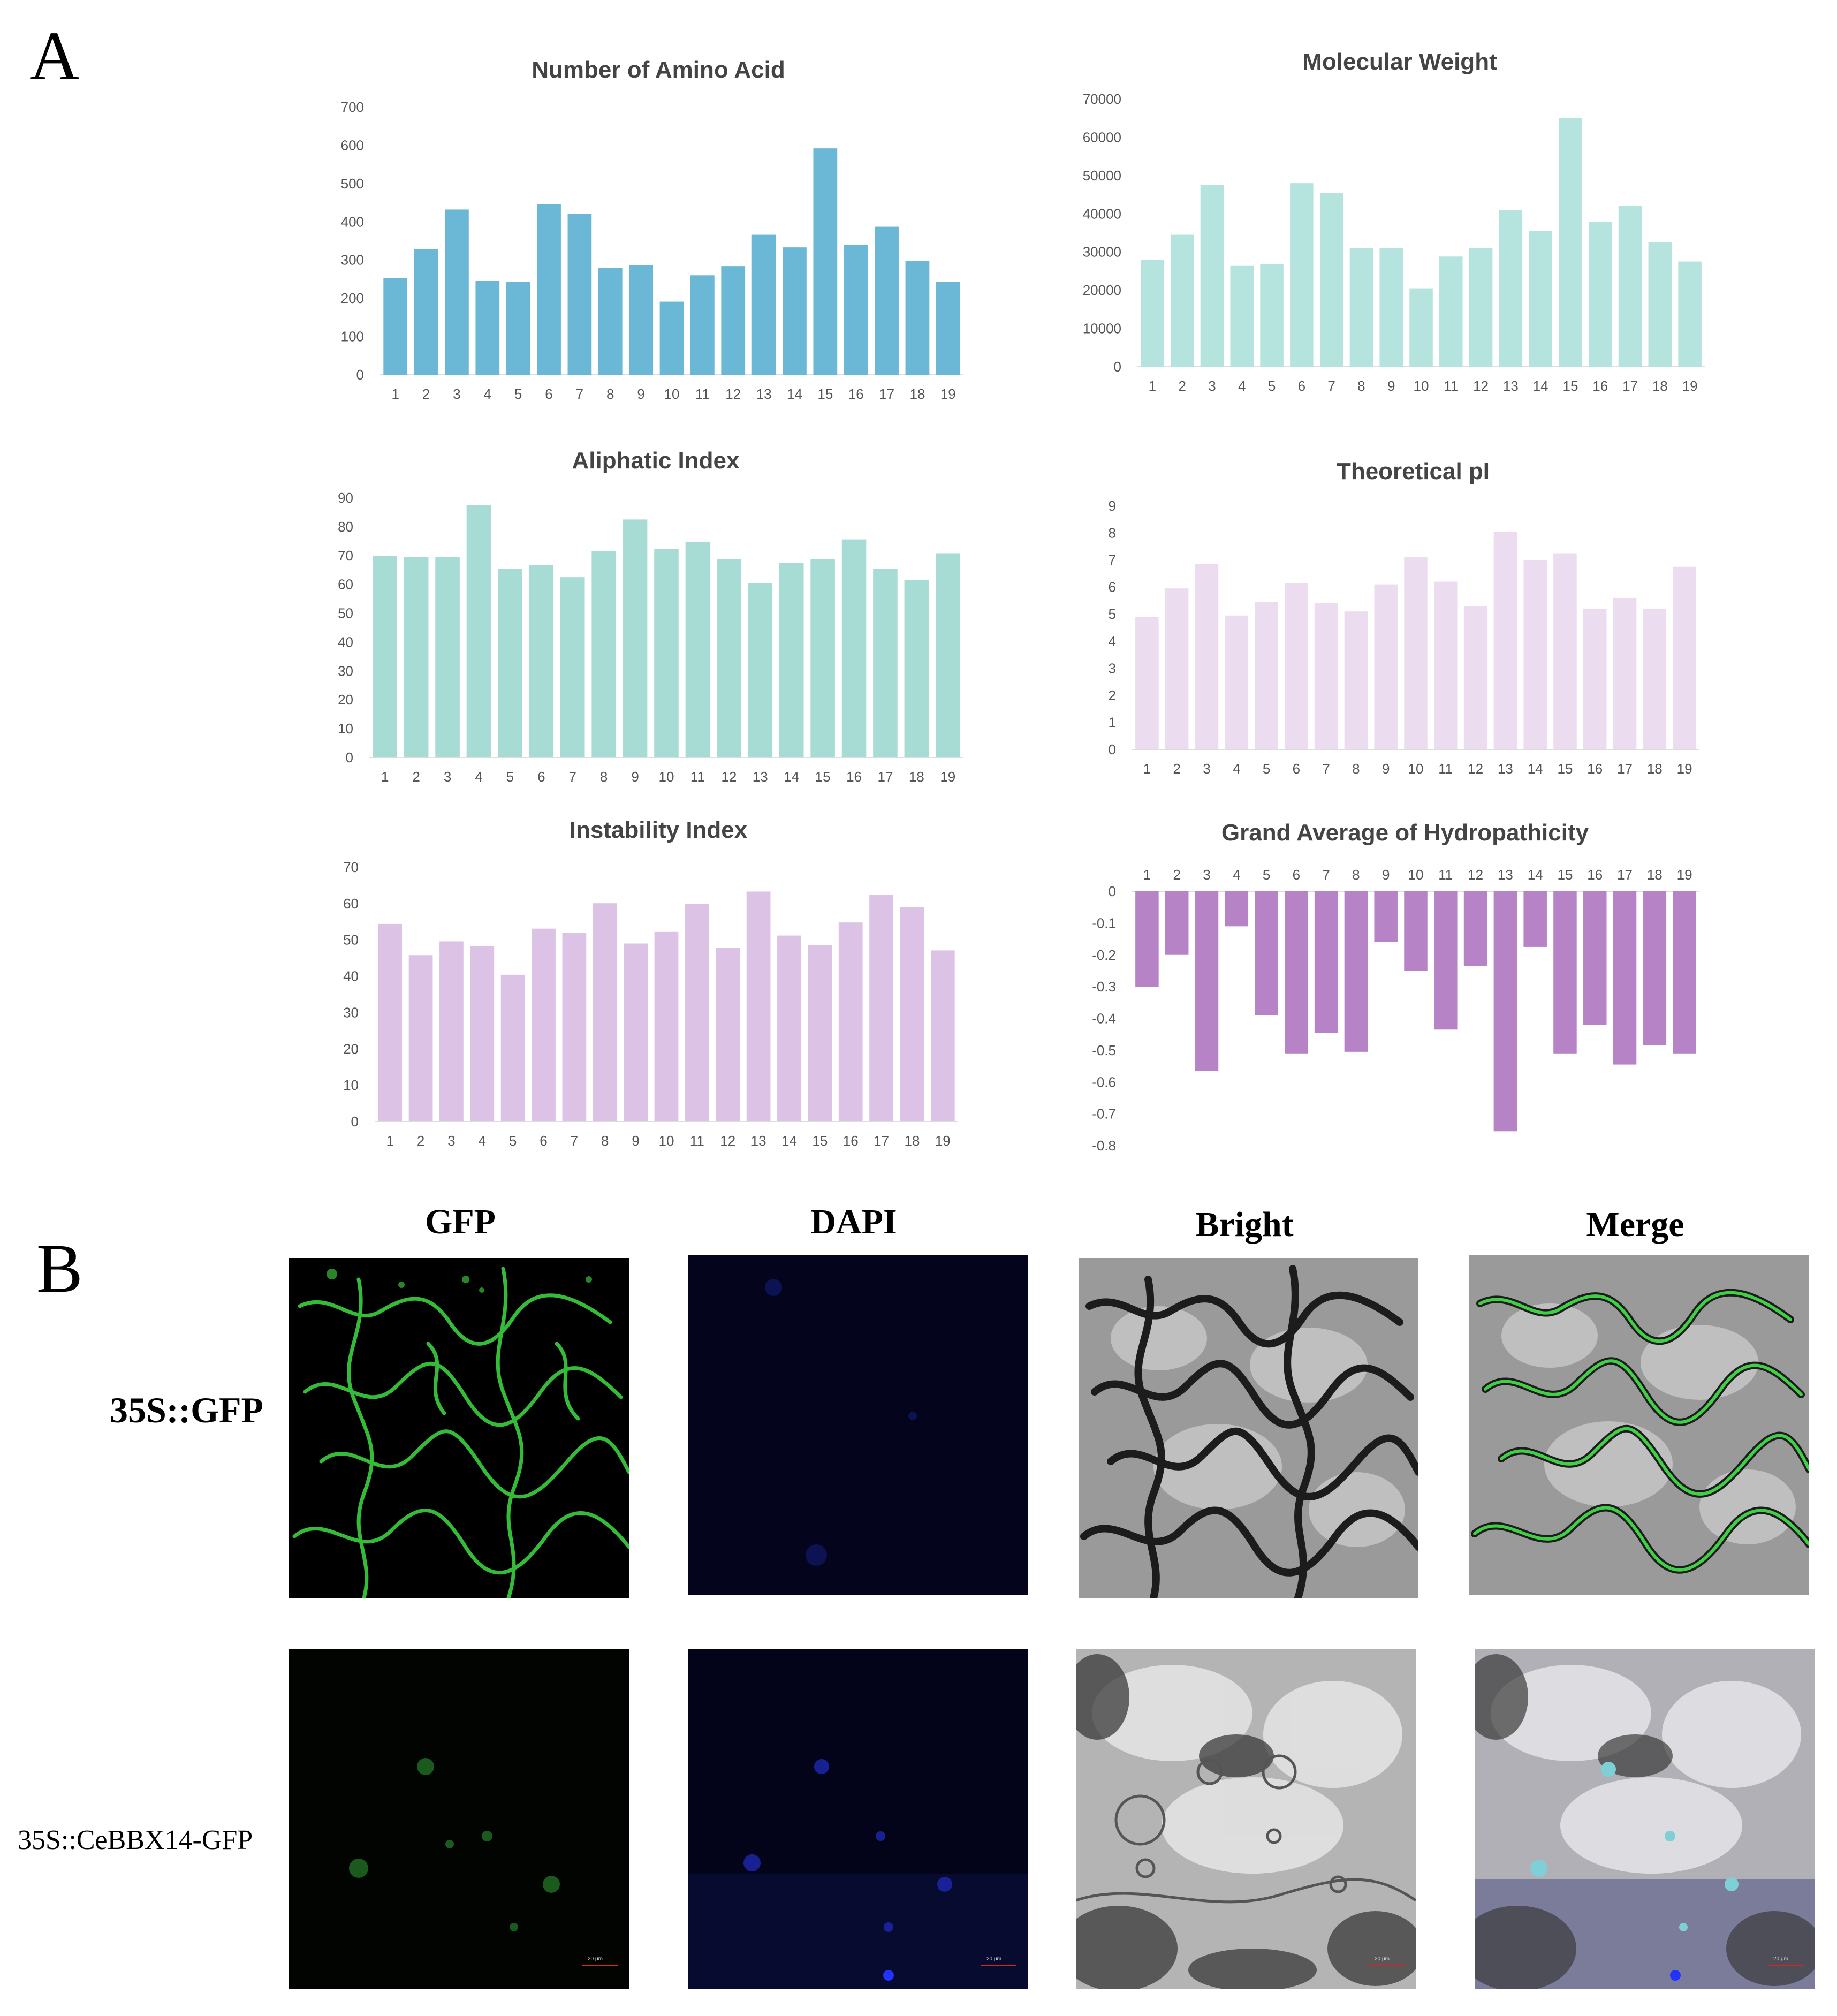 Image resolution: width=1837 pixels, height=2016 pixels. What do you see at coordinates (1244, 1224) in the screenshot?
I see `column-label-bright: Bright` at bounding box center [1244, 1224].